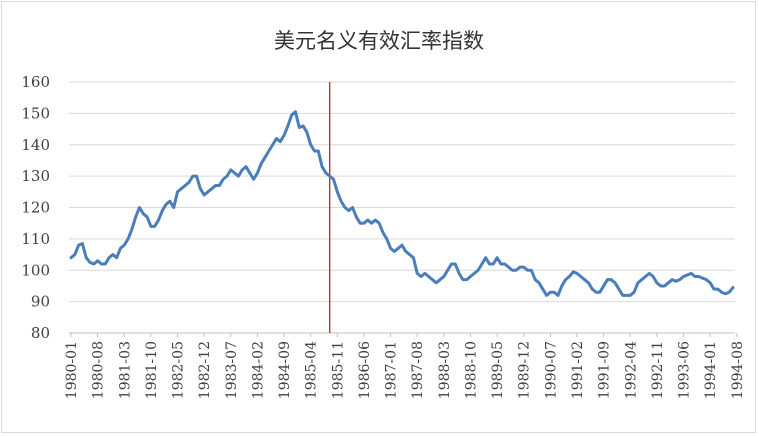  What do you see at coordinates (232, 370) in the screenshot?
I see `x-tick-label: 1983-07` at bounding box center [232, 370].